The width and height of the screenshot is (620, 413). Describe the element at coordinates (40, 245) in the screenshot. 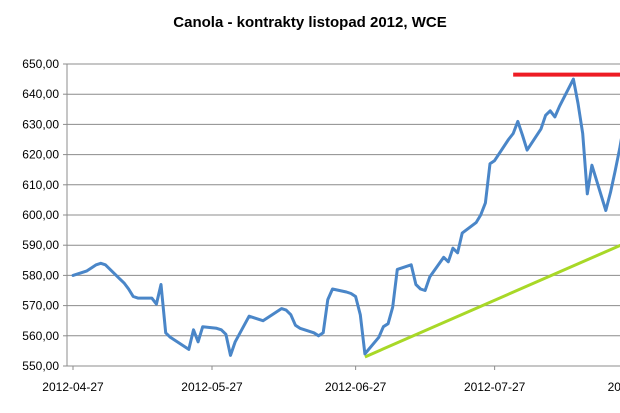

I see `y-tick-label: 590,00` at that location.